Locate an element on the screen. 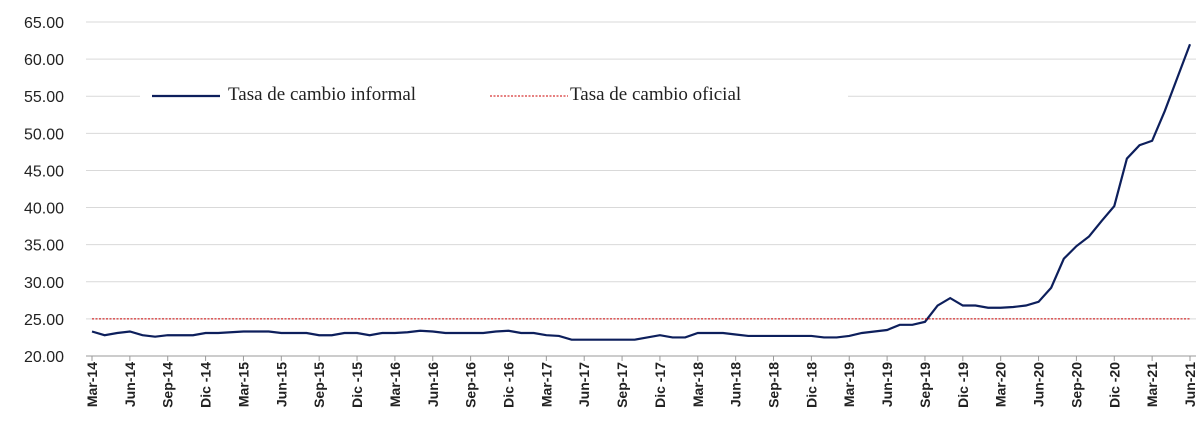 The width and height of the screenshot is (1202, 441). y-tick-label: 35.00 is located at coordinates (44, 246).